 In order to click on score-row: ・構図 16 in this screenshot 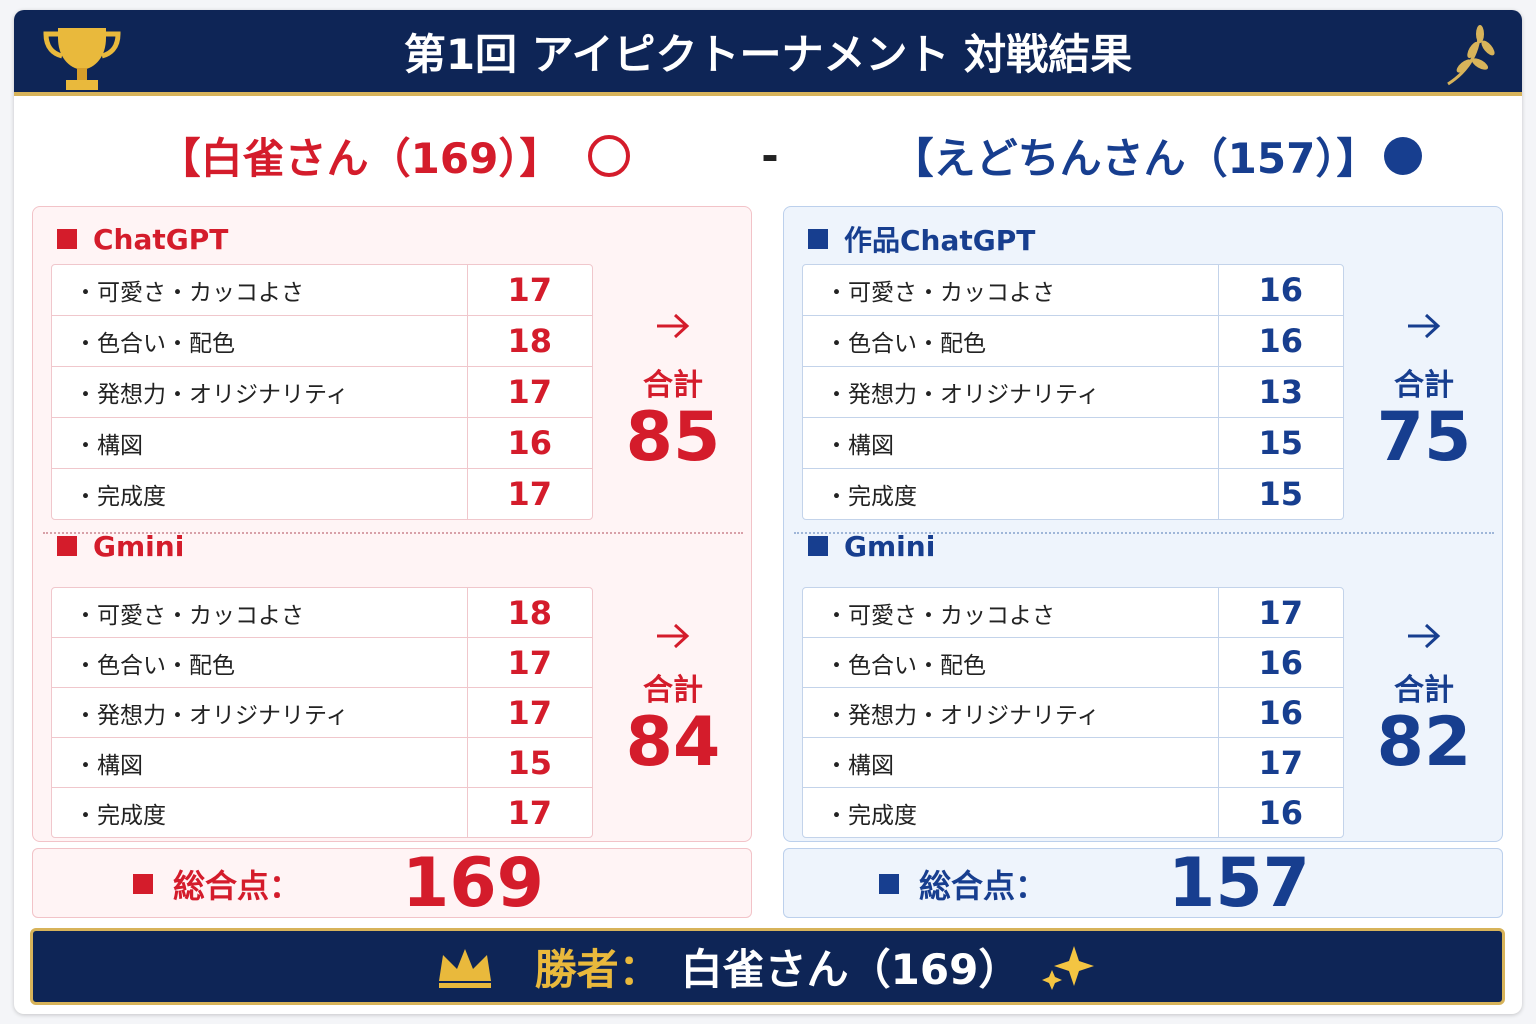, I will do `click(322, 442)`.